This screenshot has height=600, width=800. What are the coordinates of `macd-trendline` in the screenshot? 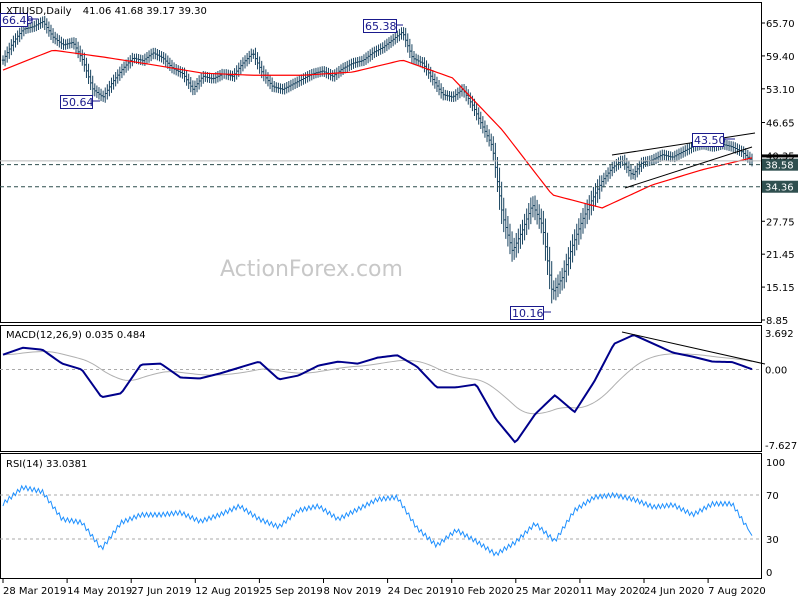 It's located at (693, 348).